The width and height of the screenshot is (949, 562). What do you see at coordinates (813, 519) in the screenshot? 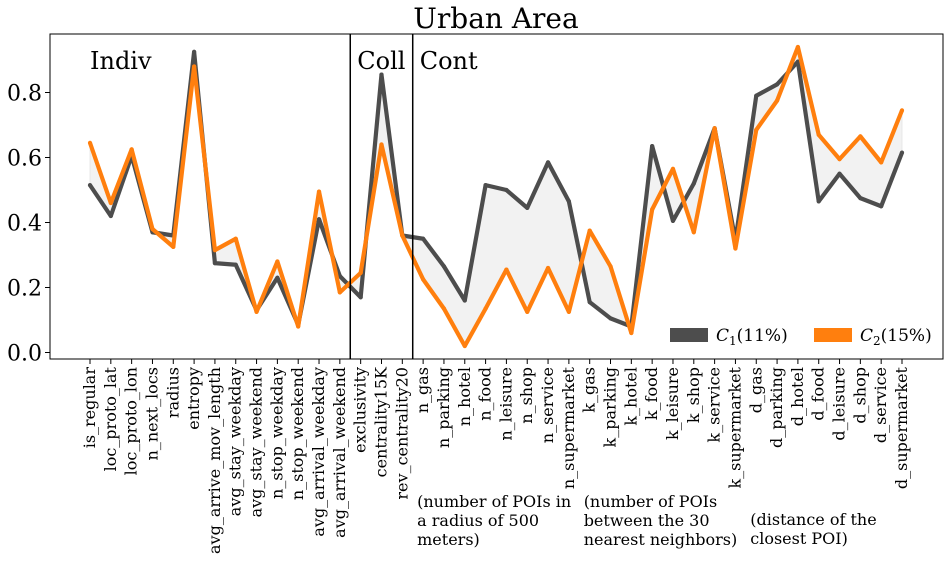
I see `annotation-text: (distance of the` at bounding box center [813, 519].